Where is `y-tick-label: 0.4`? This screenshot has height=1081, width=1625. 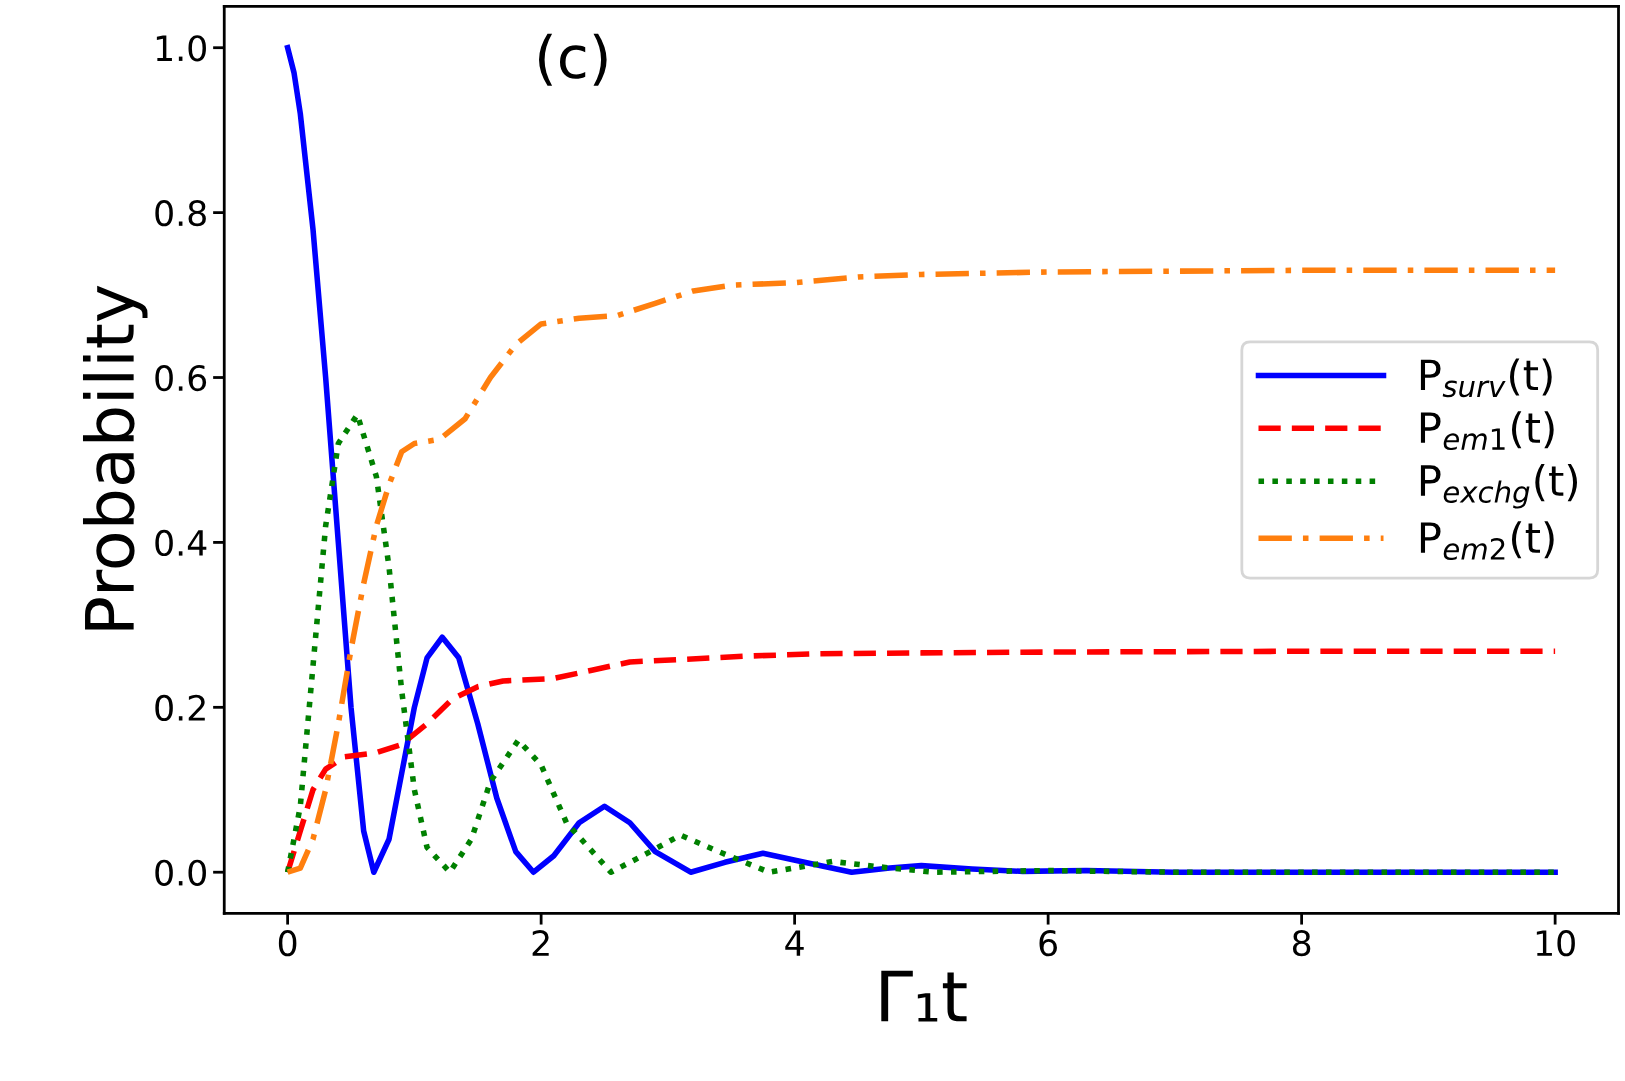 y-tick-label: 0.4 is located at coordinates (181, 543).